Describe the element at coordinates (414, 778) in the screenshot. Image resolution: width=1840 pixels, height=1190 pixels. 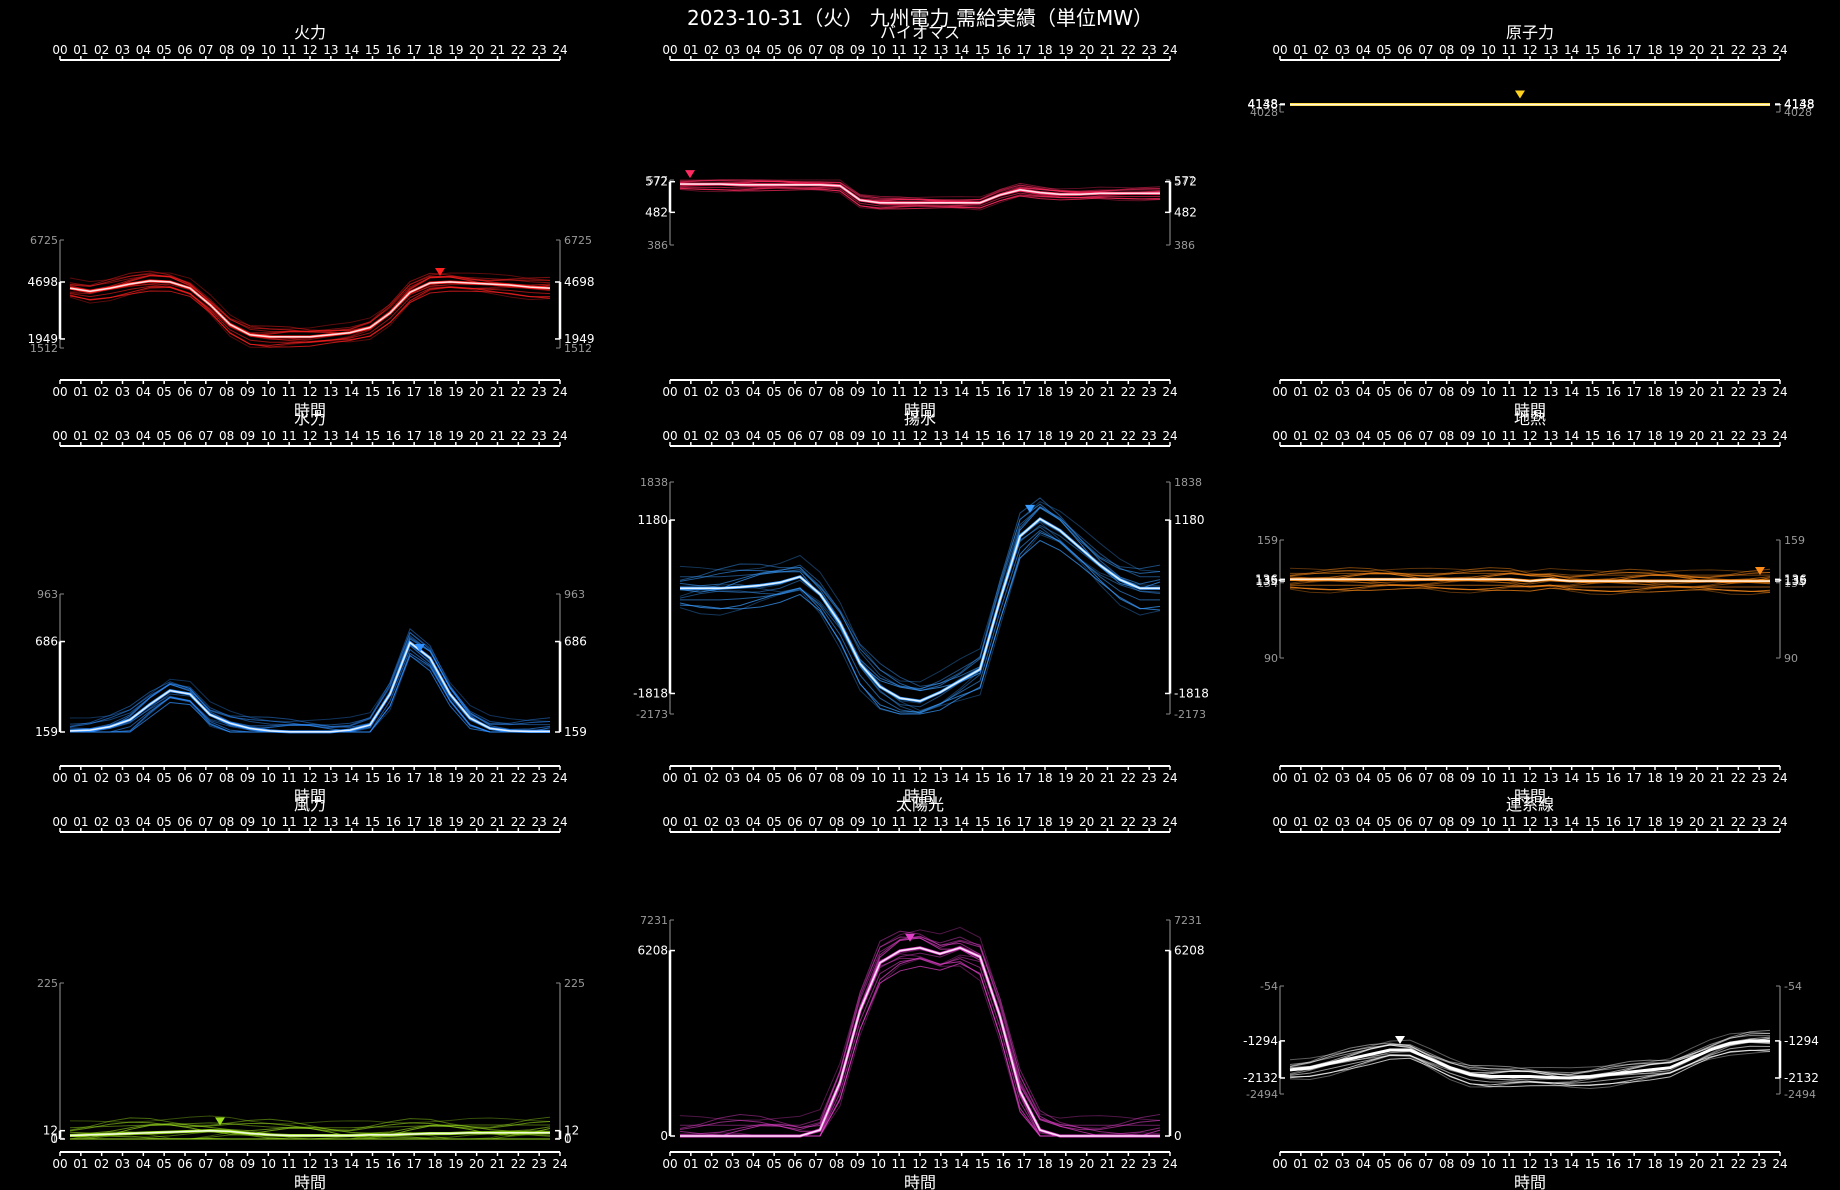
I see `hour-tick-label: 17` at that location.